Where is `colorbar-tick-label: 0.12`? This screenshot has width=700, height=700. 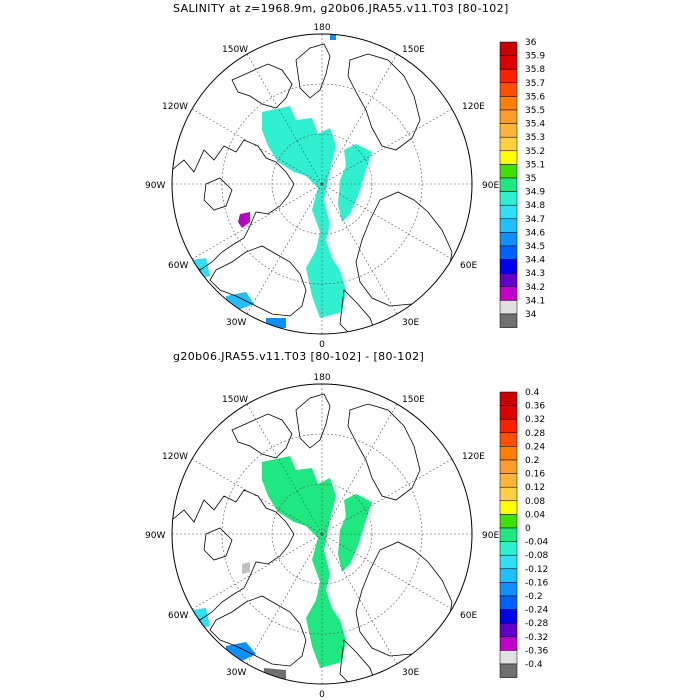 colorbar-tick-label: 0.12 is located at coordinates (535, 488).